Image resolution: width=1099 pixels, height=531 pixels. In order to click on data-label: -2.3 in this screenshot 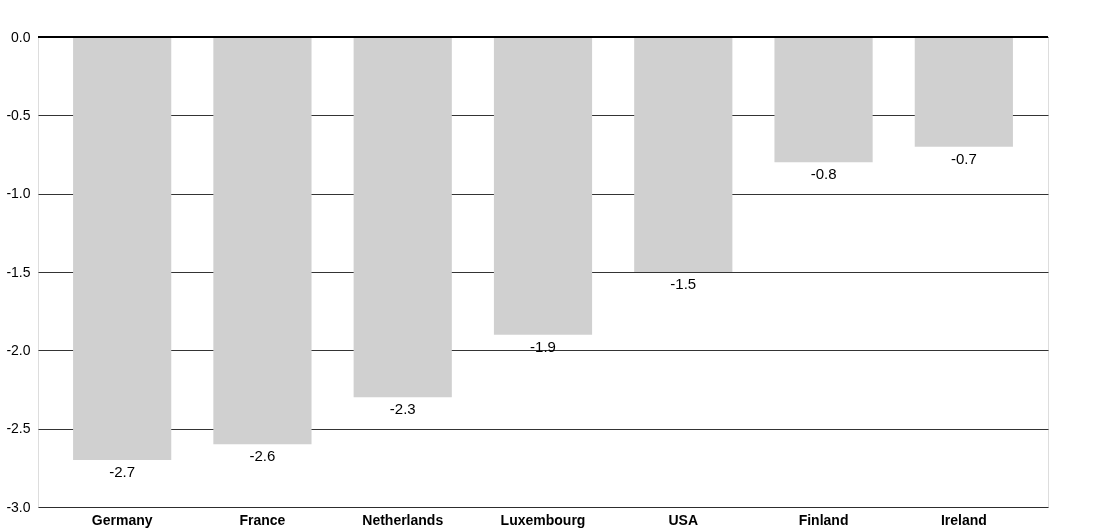, I will do `click(402, 409)`.